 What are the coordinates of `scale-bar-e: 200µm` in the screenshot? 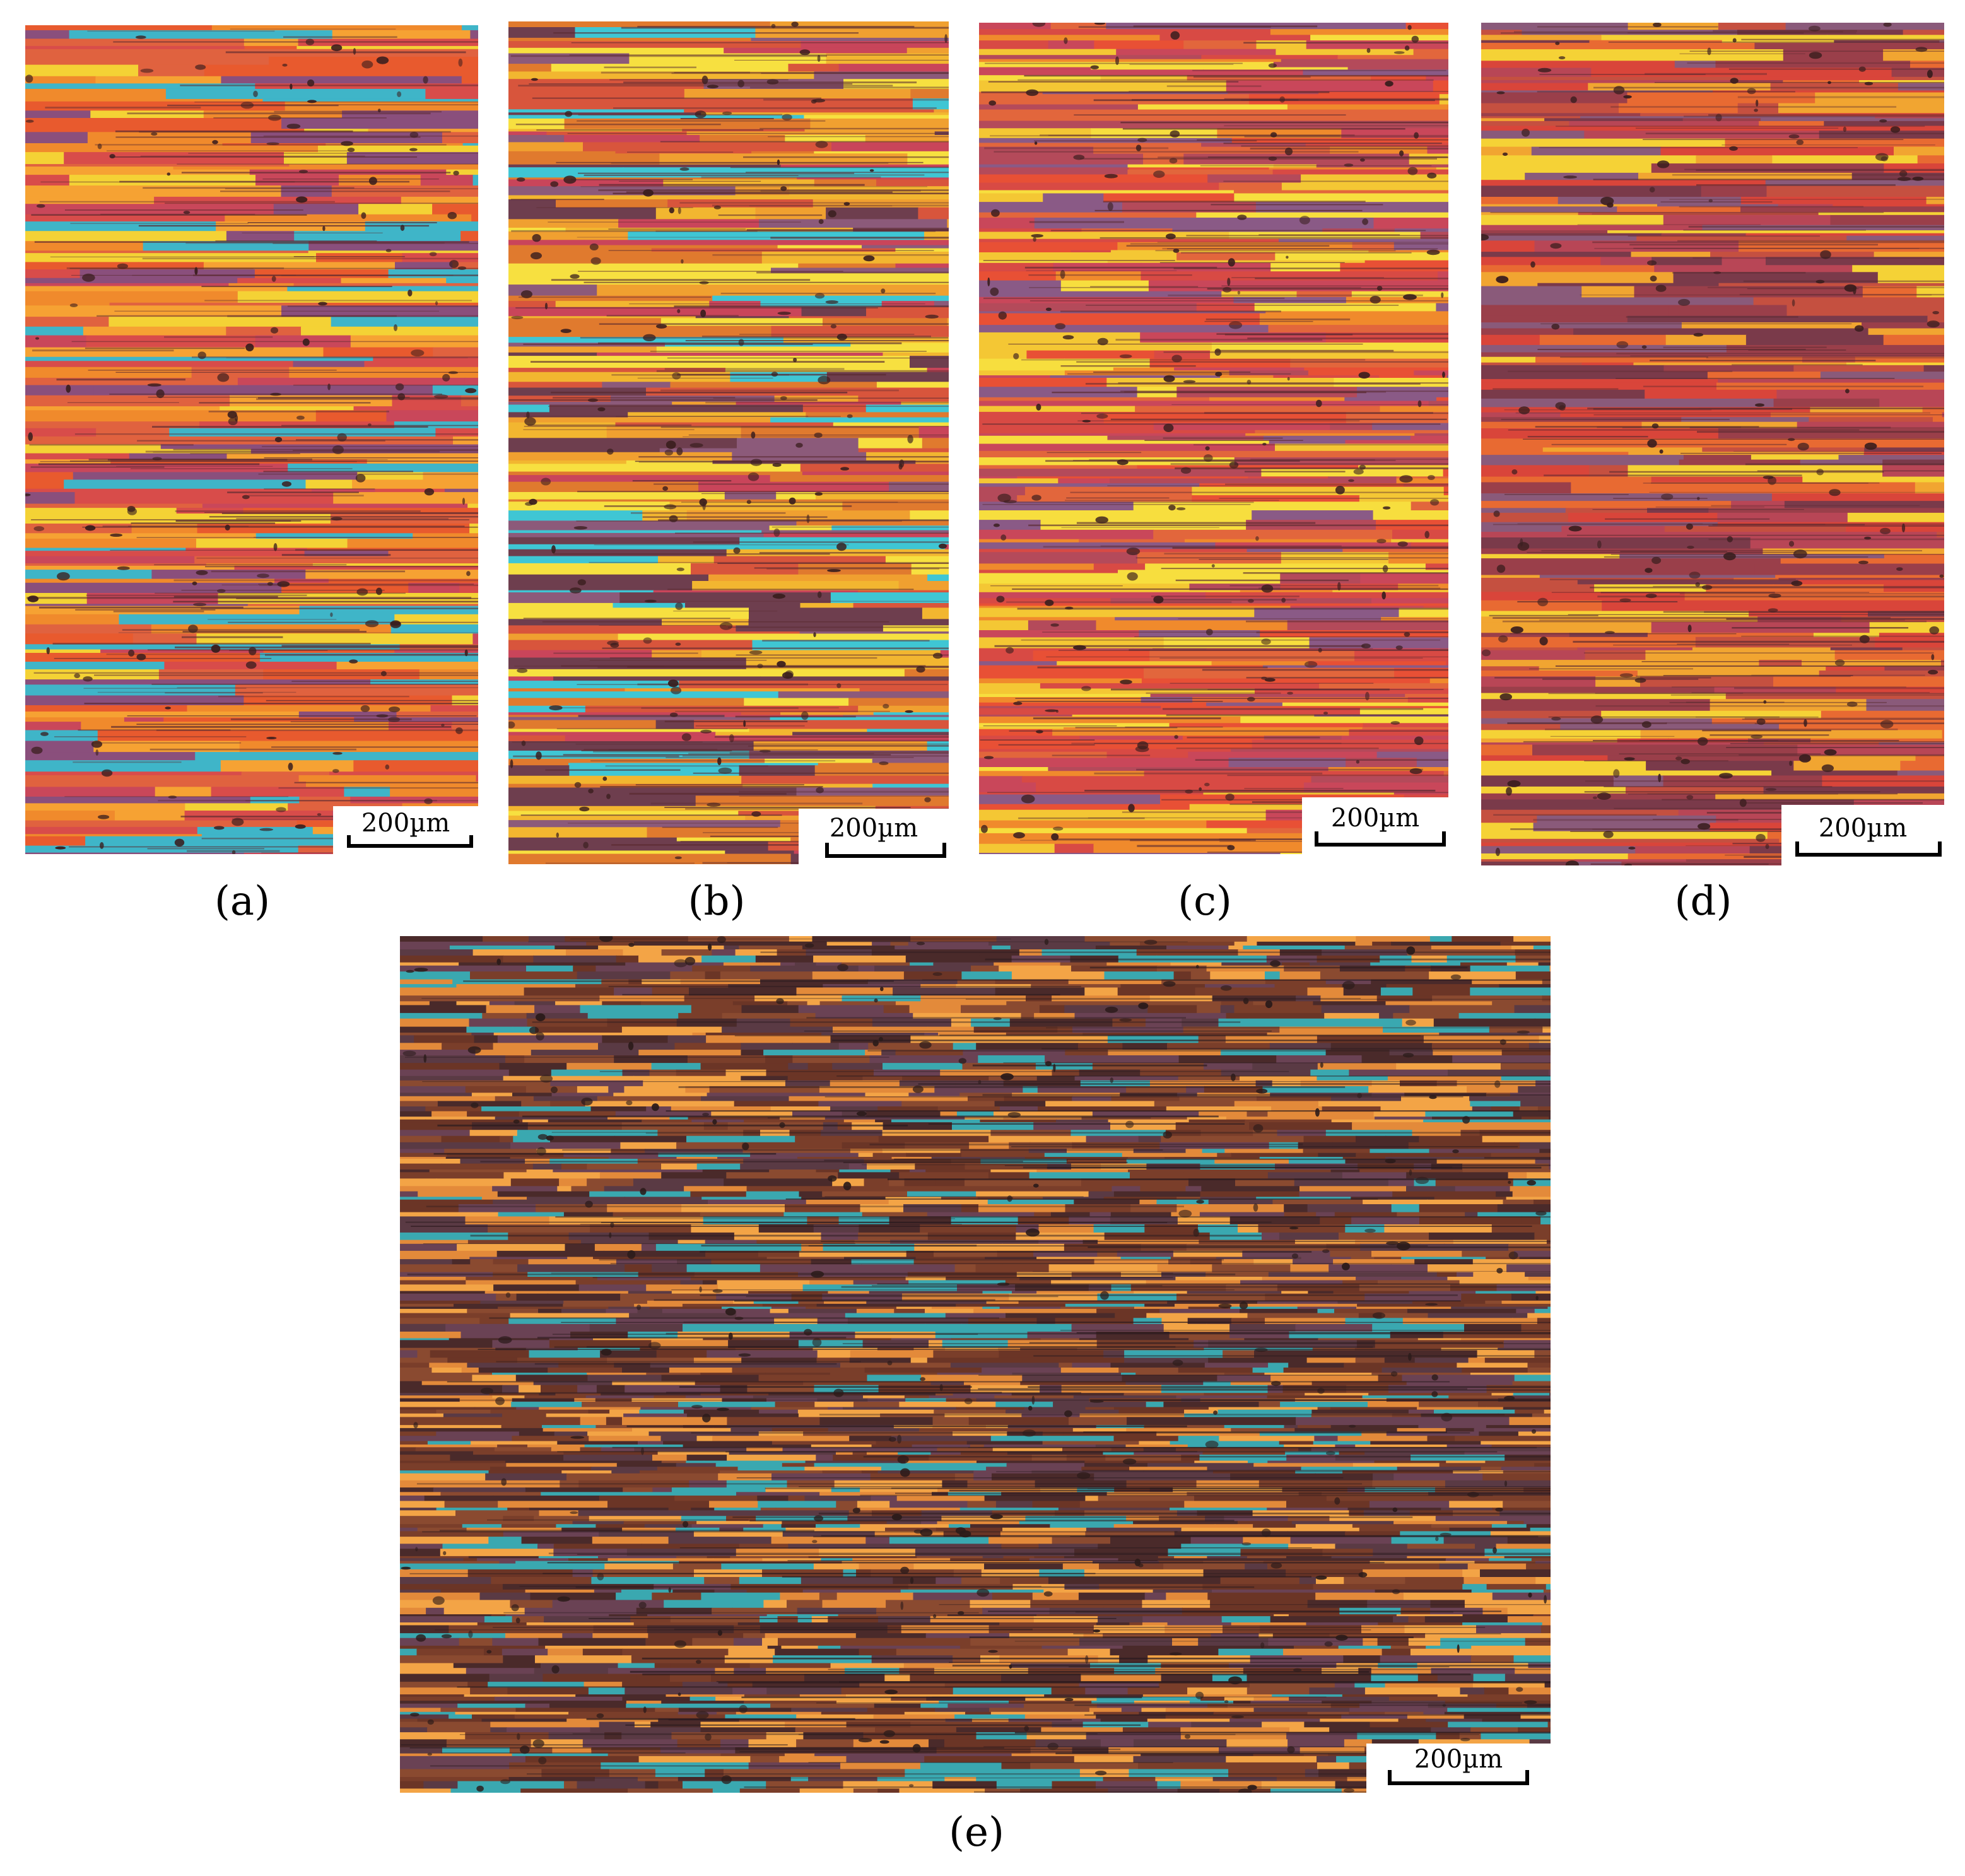 It's located at (1458, 1768).